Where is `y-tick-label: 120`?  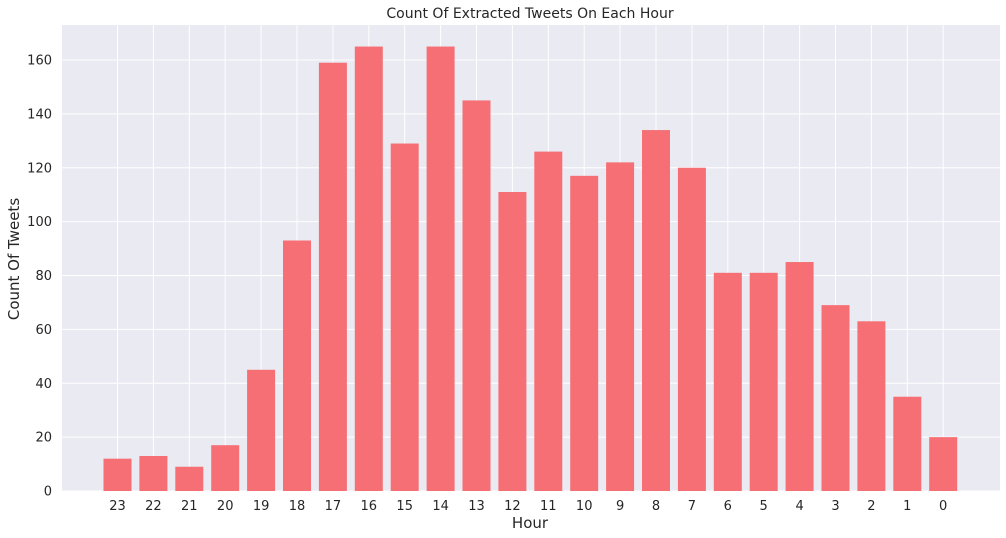 y-tick-label: 120 is located at coordinates (39, 168).